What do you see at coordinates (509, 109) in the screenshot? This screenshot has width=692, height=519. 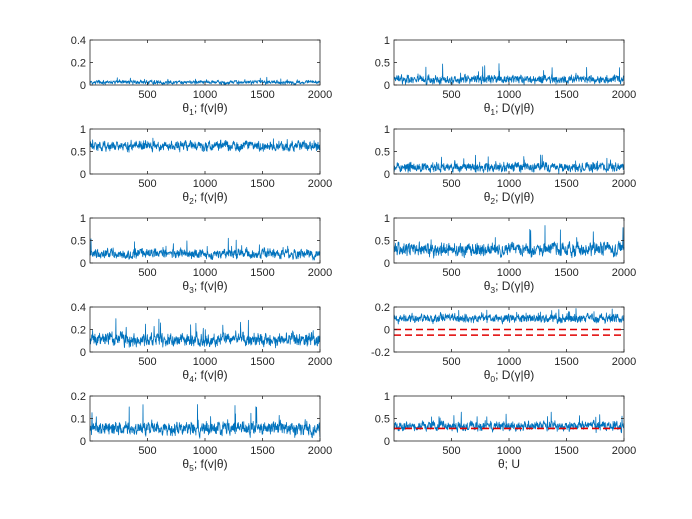 I see `x-axis-label: θ1; D(γ|θ)` at bounding box center [509, 109].